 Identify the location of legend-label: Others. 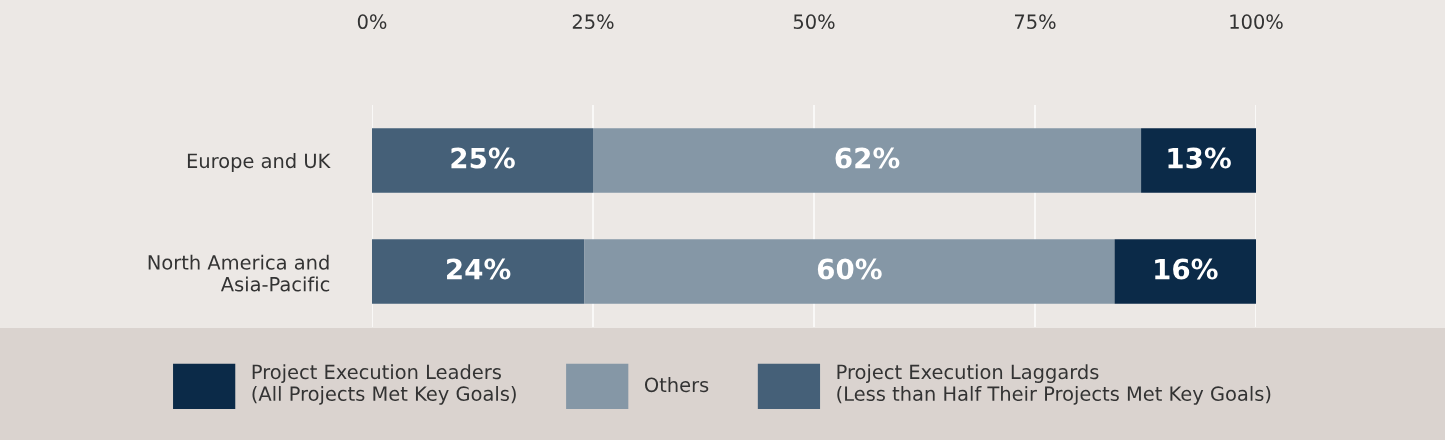
(676, 385).